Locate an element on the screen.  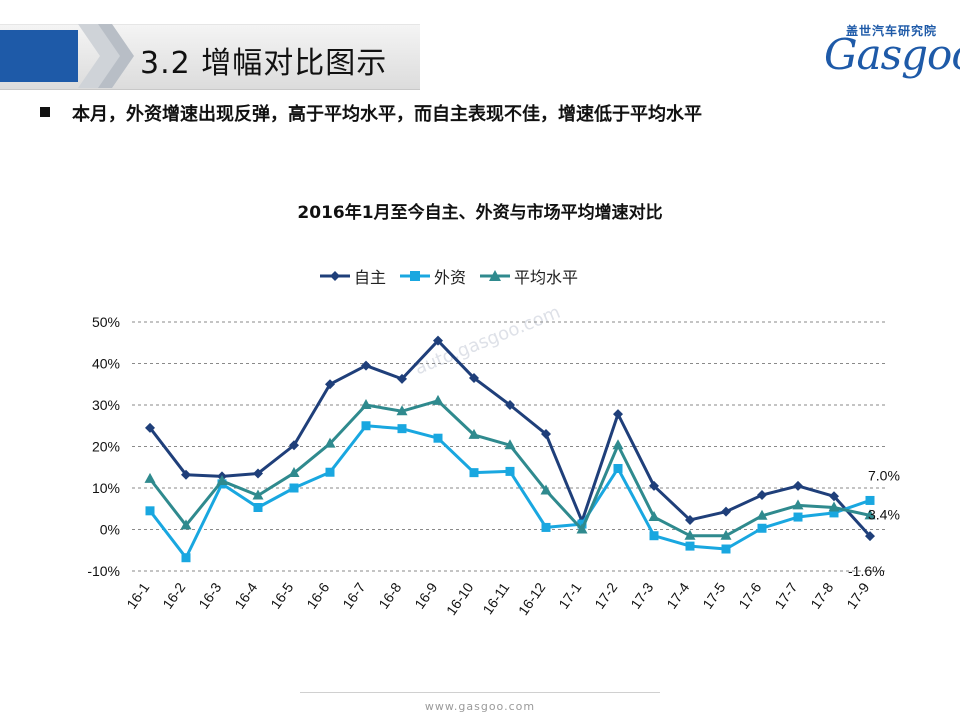
x-tick-label: 17-4 is located at coordinates (677, 595).